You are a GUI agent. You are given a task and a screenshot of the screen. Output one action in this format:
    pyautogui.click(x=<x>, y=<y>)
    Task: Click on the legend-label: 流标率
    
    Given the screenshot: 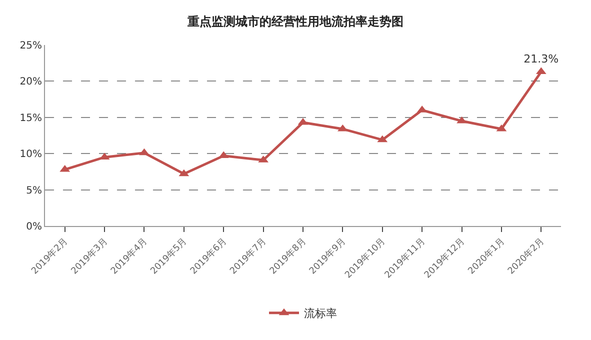 What is the action you would take?
    pyautogui.click(x=320, y=313)
    